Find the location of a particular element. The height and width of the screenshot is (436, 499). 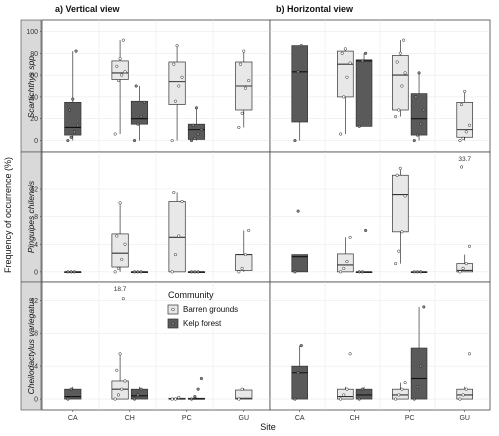

x-tick-label-vertical-PC: PC is located at coordinates (187, 418).